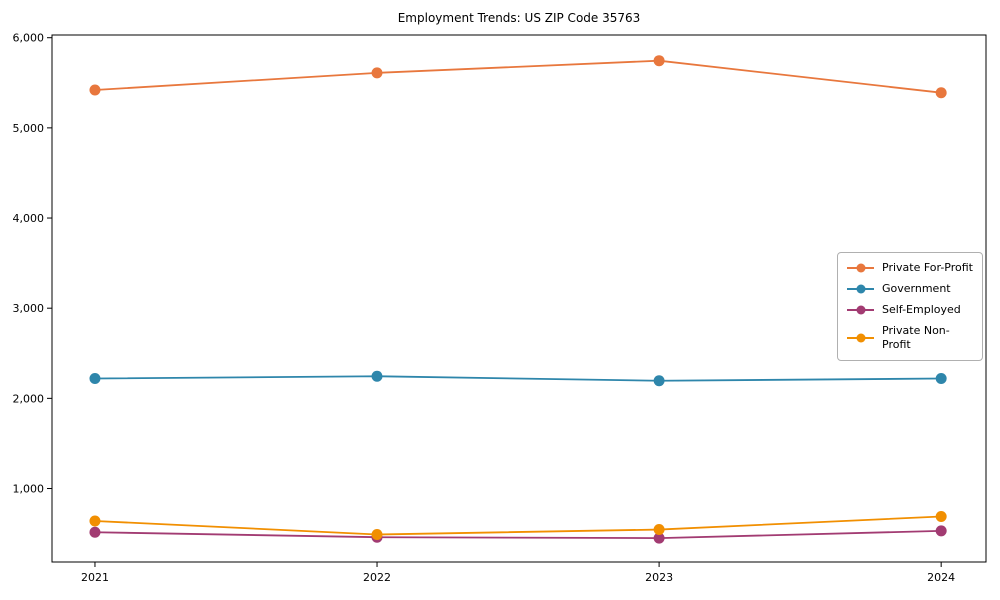 Image resolution: width=1000 pixels, height=600 pixels. What do you see at coordinates (95, 577) in the screenshot?
I see `x-tick-label: 2021` at bounding box center [95, 577].